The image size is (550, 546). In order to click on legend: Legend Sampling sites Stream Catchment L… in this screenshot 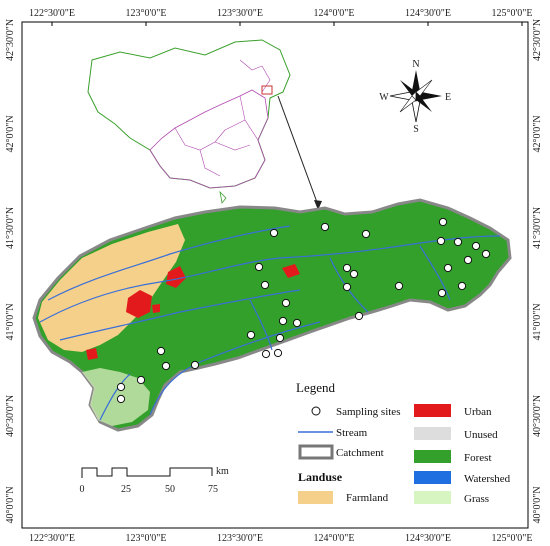, I will do `click(403, 442)`.